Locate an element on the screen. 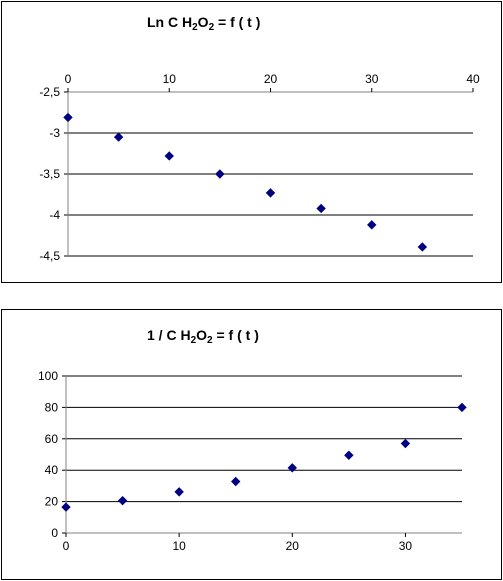  y-tick-label: -4,5 is located at coordinates (49, 256).